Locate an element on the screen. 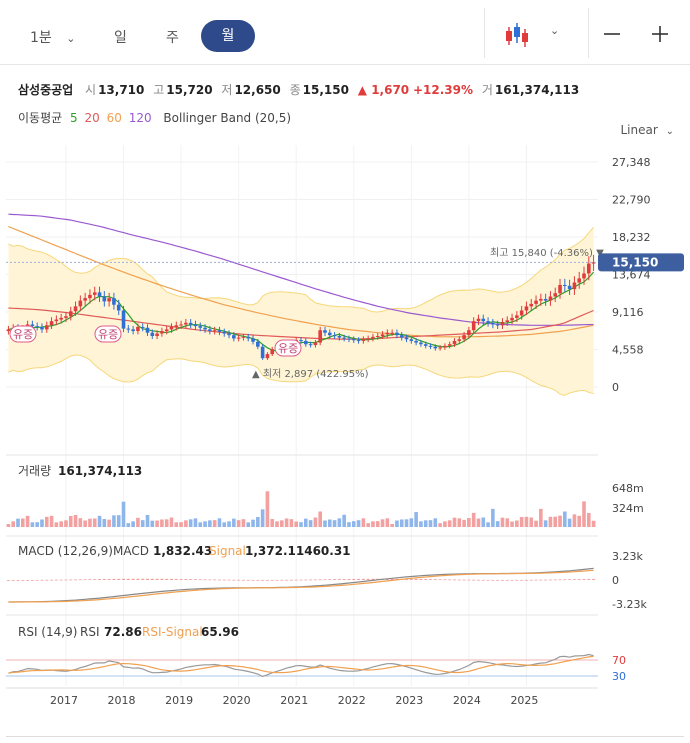 Image resolution: width=690 pixels, height=743 pixels. macd-tick-label: 3.23k is located at coordinates (627, 556).